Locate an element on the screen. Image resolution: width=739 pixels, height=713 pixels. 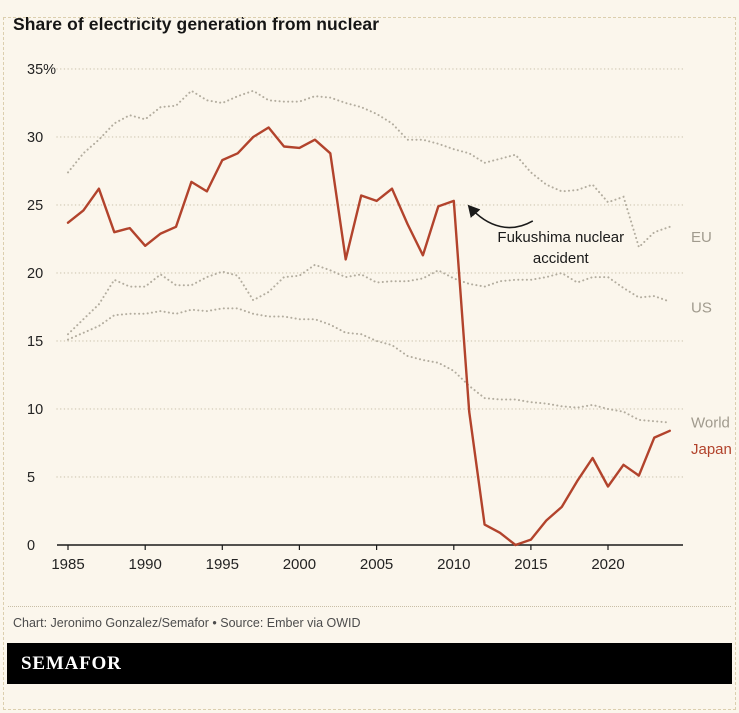
series-line-world is located at coordinates (369, 365).